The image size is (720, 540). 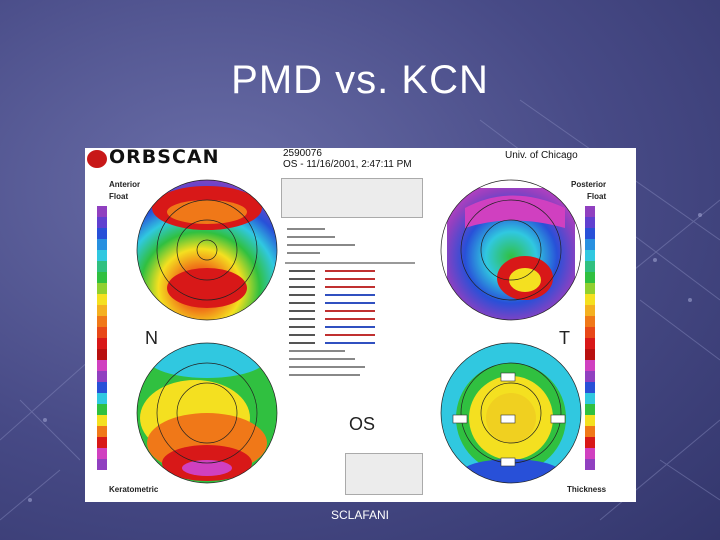 What do you see at coordinates (511, 413) in the screenshot?
I see `thickness-map` at bounding box center [511, 413].